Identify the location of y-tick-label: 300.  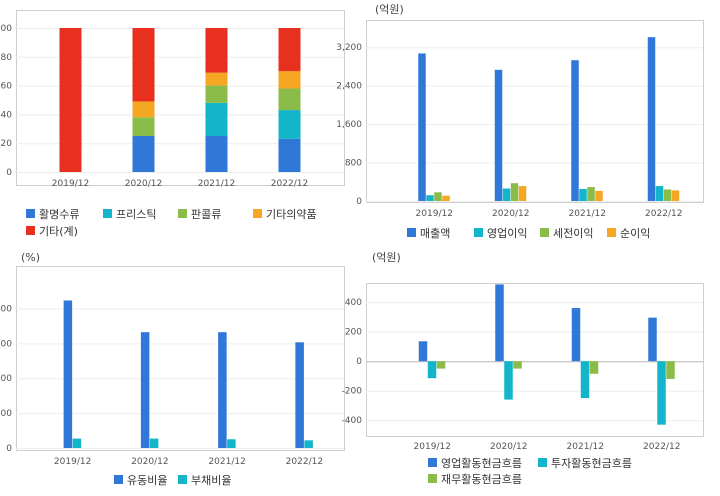
(6, 344).